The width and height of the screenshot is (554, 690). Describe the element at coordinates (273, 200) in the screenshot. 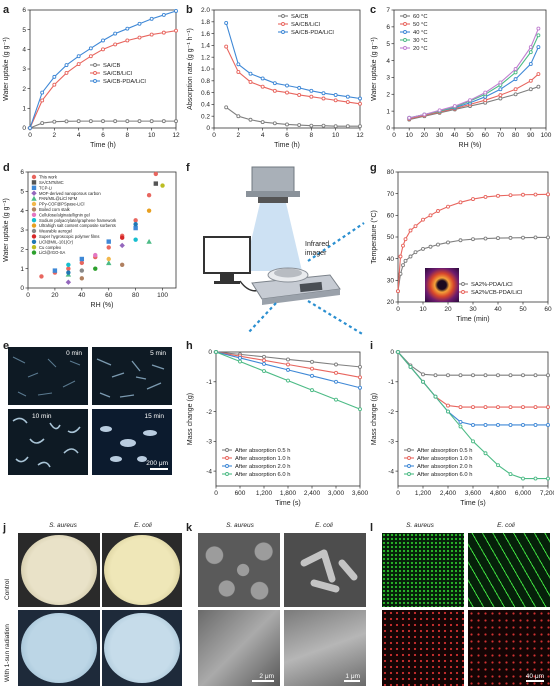

I see `ir-imager-lens` at that location.